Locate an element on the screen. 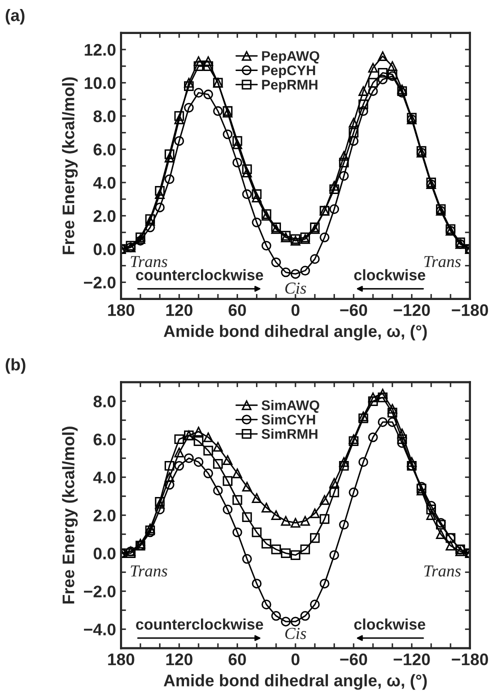 This screenshot has width=490, height=700. legend-label: SimAWQ is located at coordinates (291, 406).